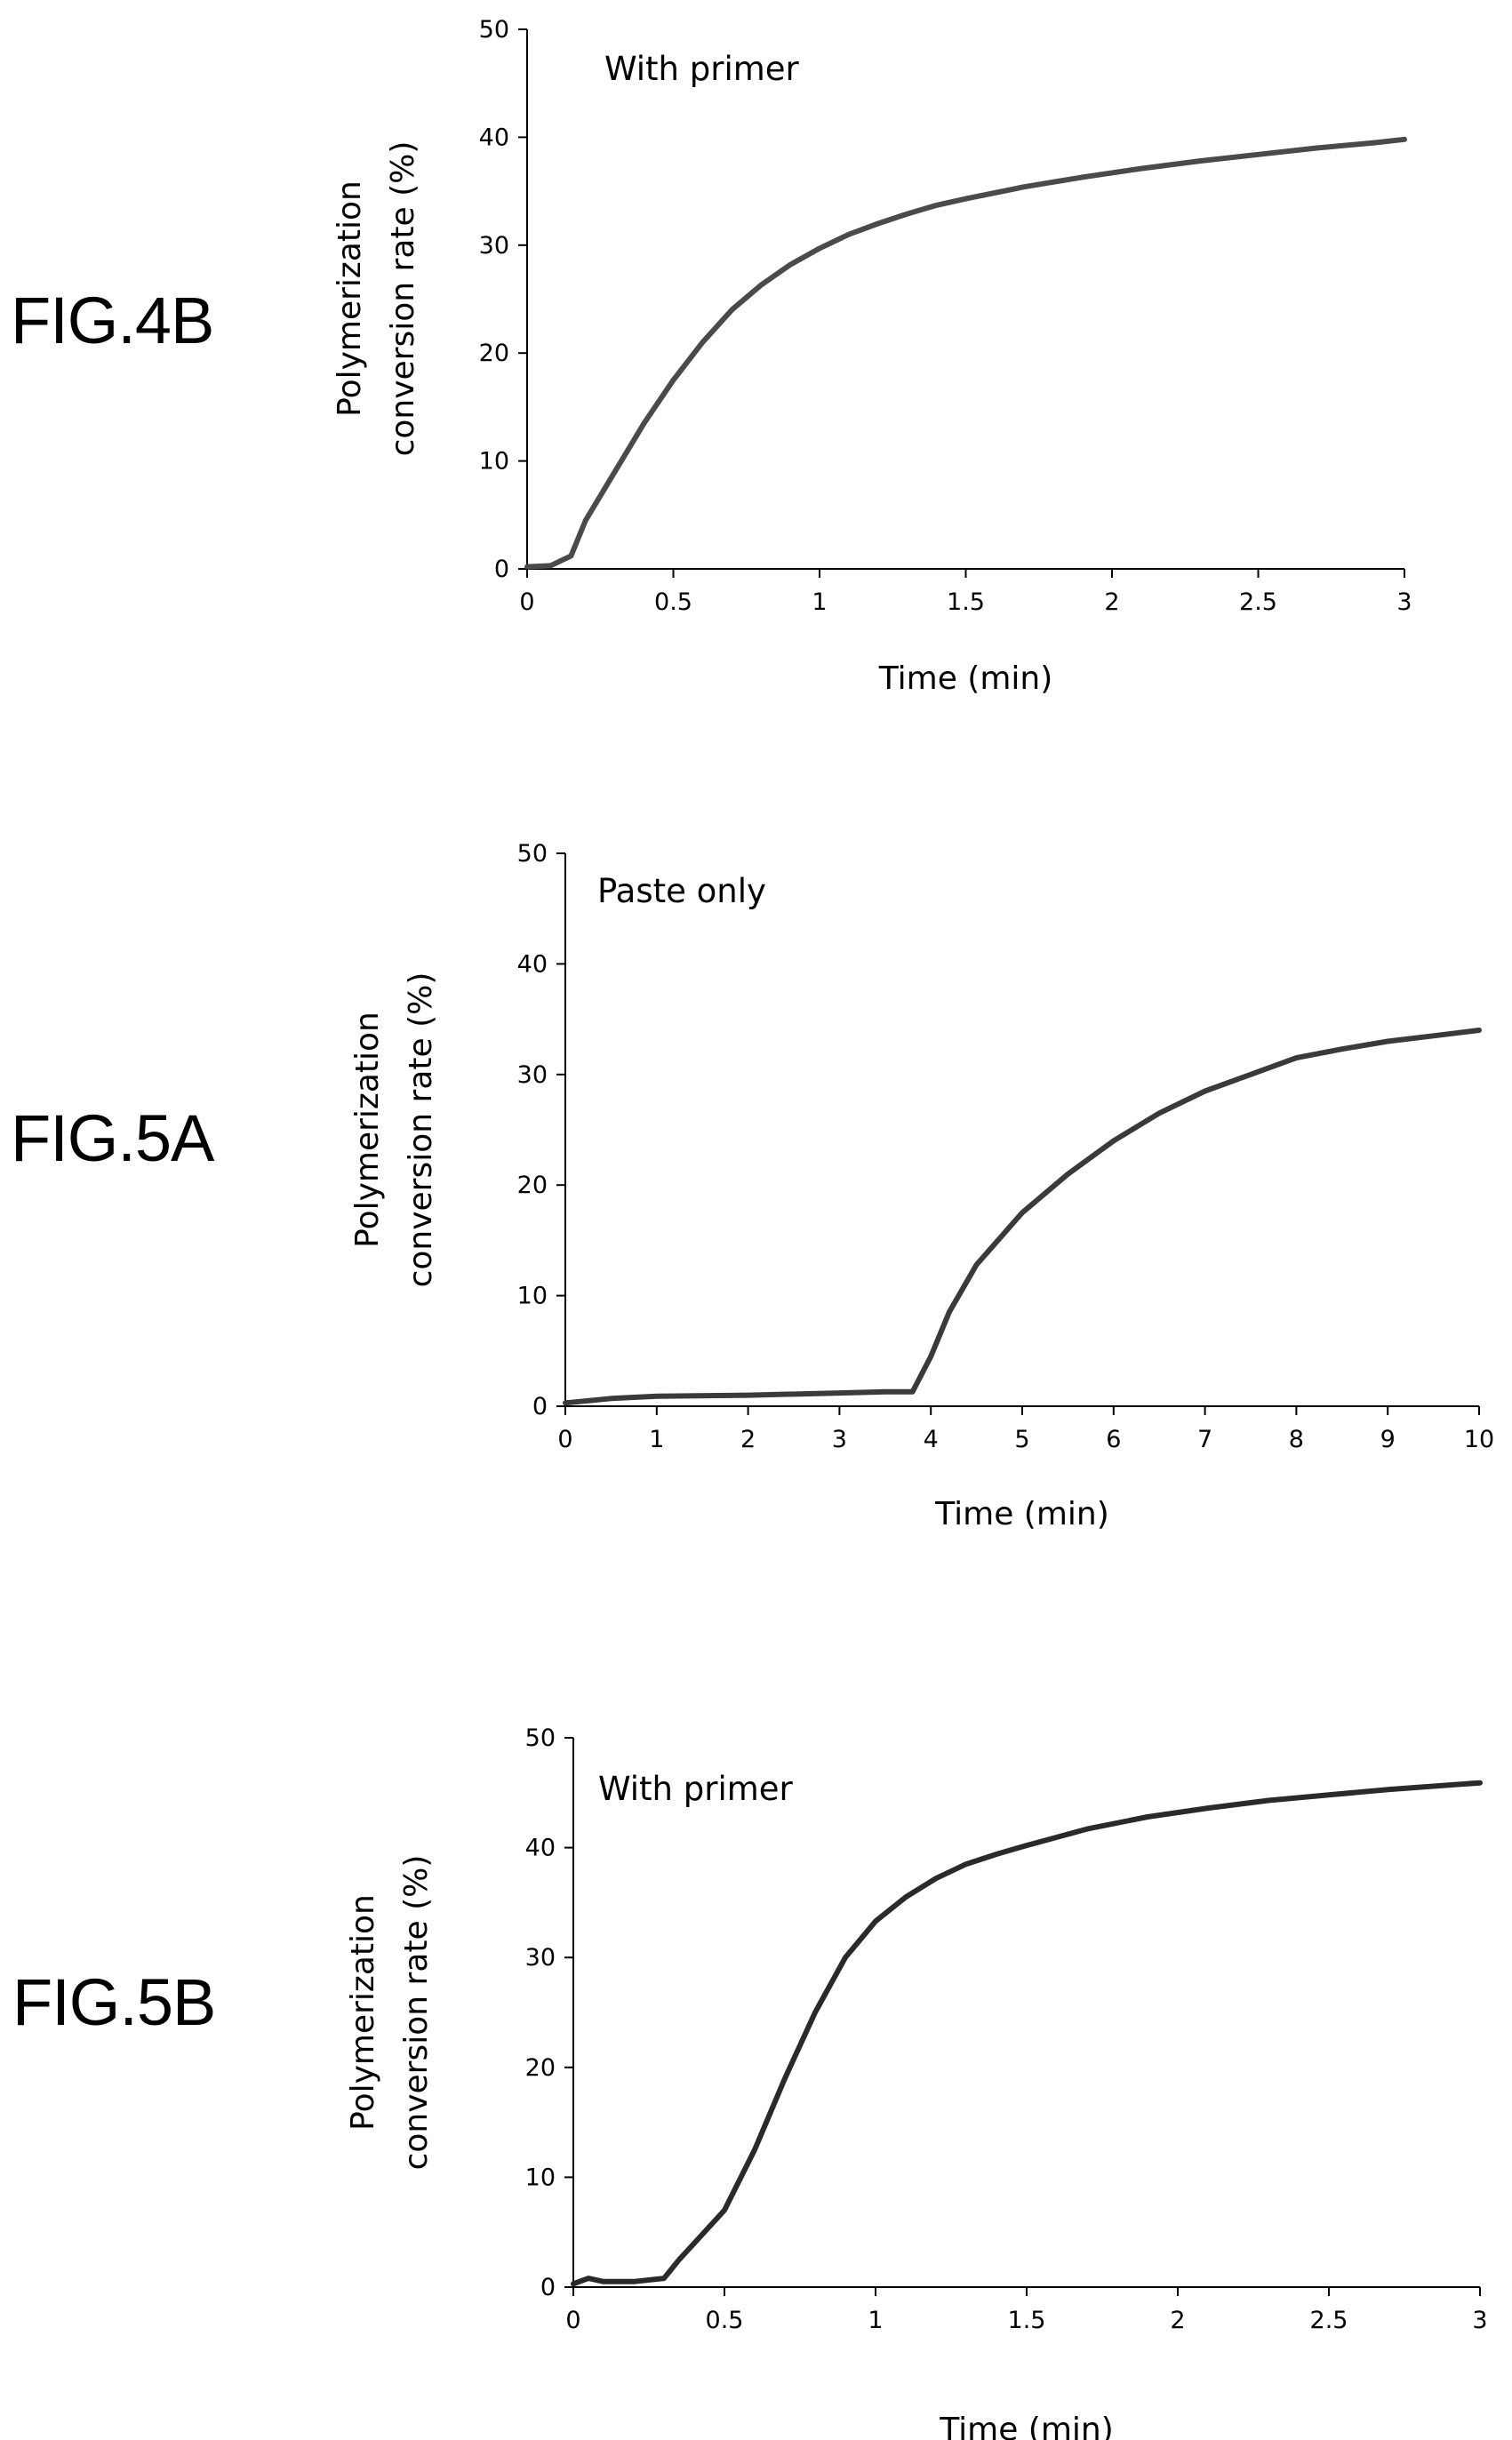 The height and width of the screenshot is (2440, 1512). What do you see at coordinates (1388, 1439) in the screenshot?
I see `x-tick-label: 9` at bounding box center [1388, 1439].